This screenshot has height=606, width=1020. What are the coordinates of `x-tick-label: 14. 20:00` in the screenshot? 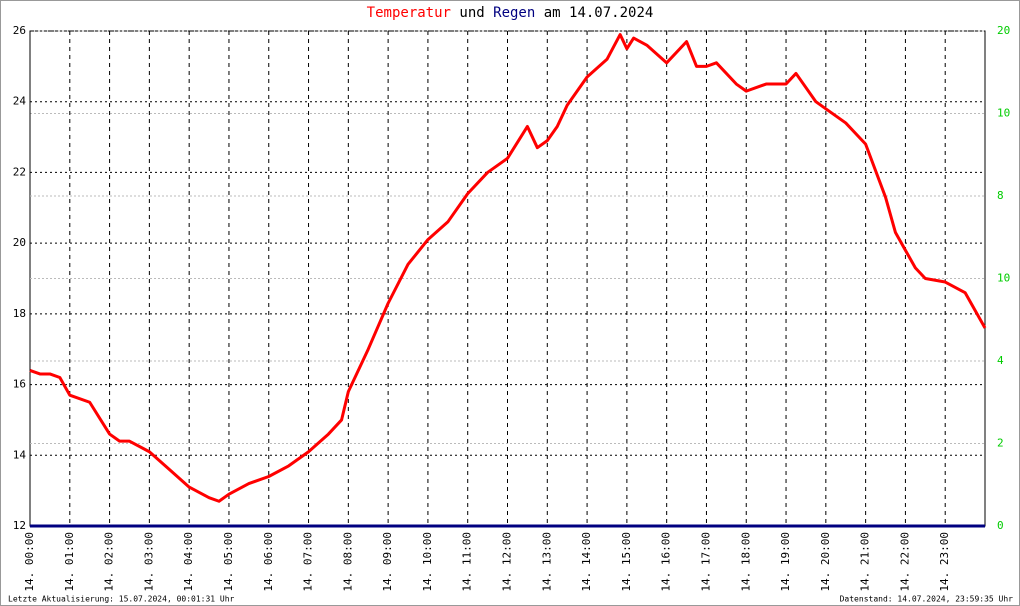 It's located at (825, 562).